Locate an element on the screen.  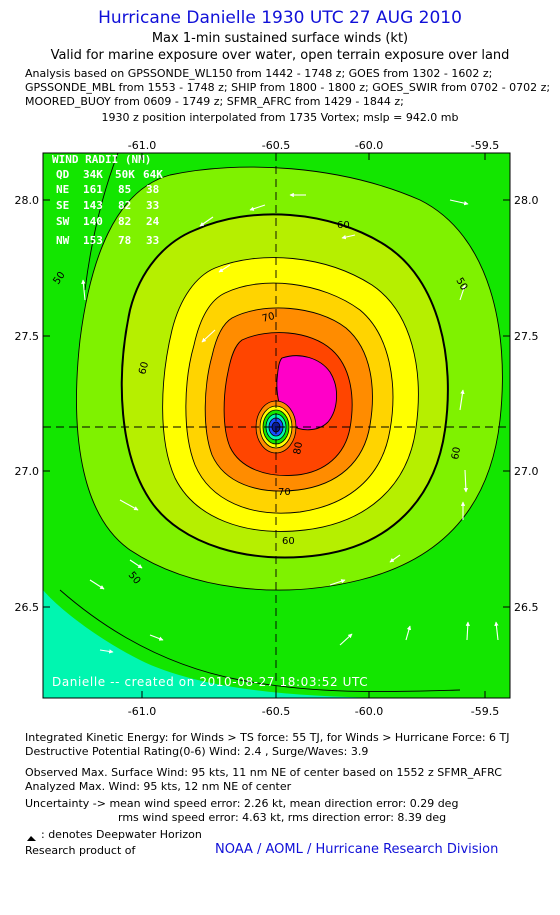
lon-tick-label-bottom: -60.5 is located at coordinates (276, 711).